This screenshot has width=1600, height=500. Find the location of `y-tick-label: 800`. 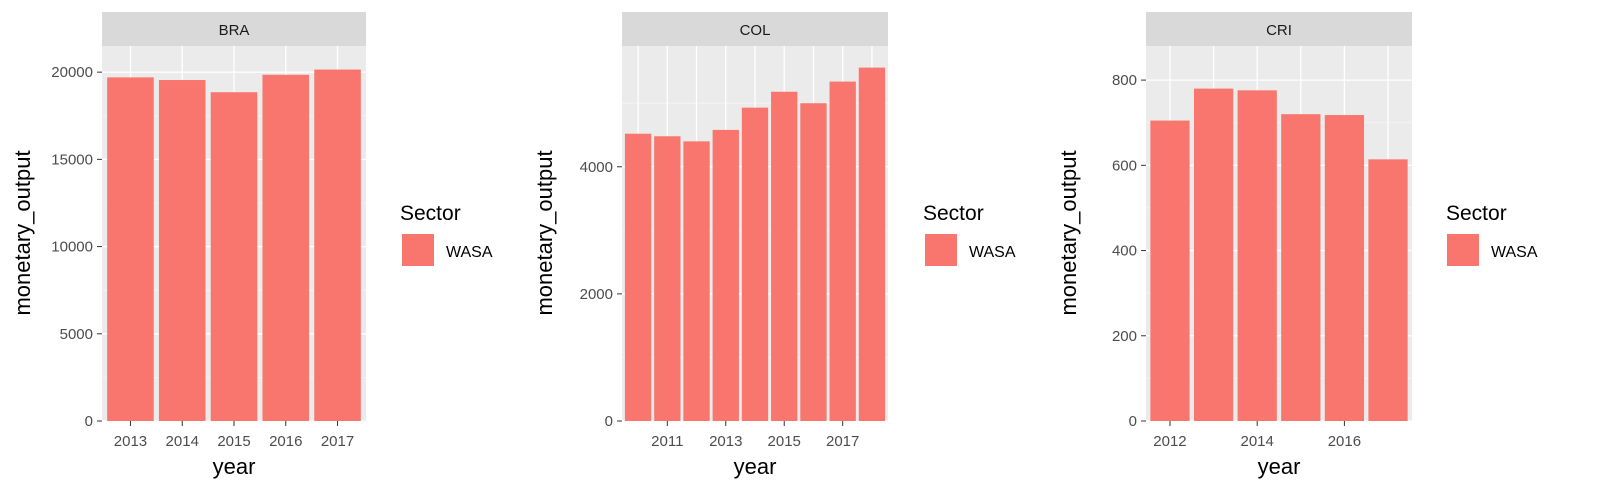

y-tick-label: 800 is located at coordinates (1124, 80).